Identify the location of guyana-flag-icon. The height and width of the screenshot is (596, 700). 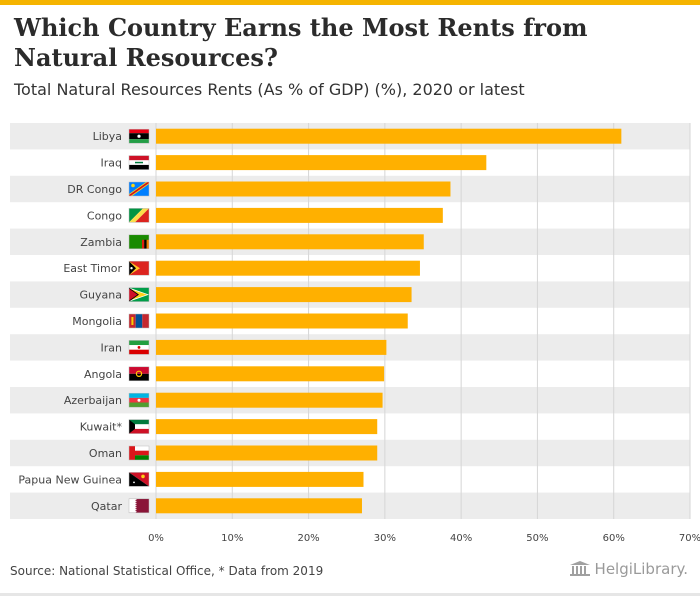
(139, 294).